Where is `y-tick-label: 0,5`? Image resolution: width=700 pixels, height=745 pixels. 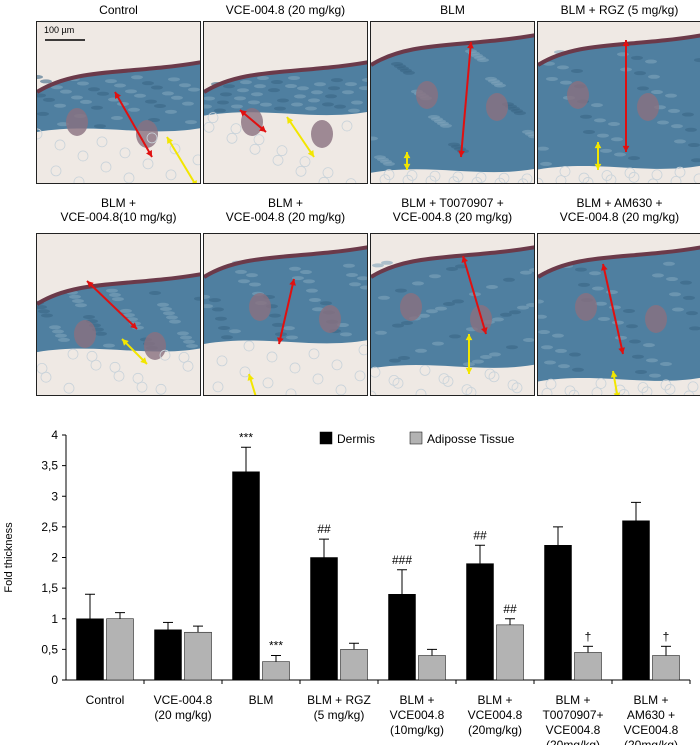
y-tick-label: 0,5 is located at coordinates (49, 649).